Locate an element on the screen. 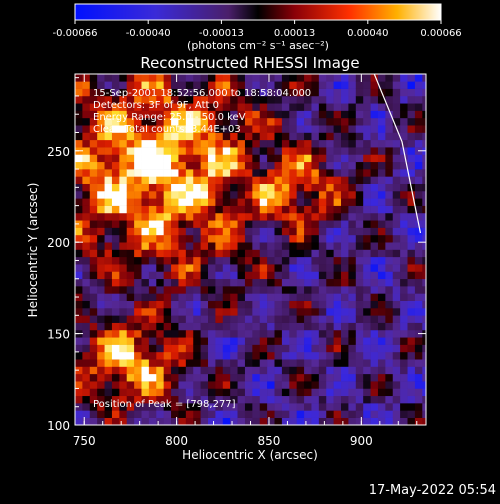 The image size is (500, 504). y-tick-label: 150 is located at coordinates (58, 335).